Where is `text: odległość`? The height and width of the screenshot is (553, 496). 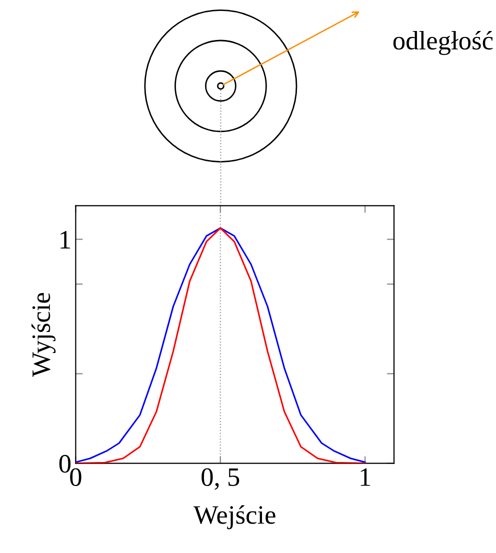
text: odległość is located at coordinates (443, 43).